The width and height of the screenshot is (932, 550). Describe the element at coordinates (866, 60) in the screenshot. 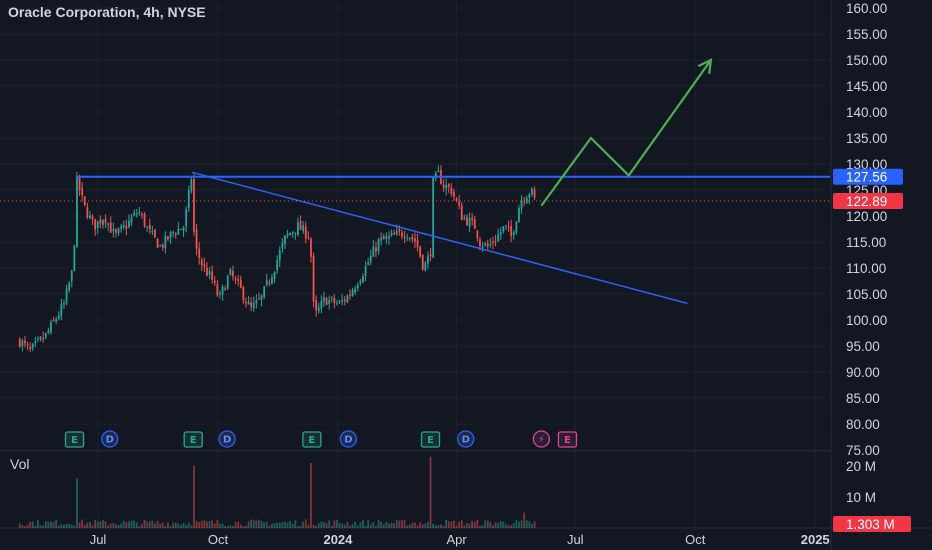

I see `price-tick-label: 150.00` at that location.